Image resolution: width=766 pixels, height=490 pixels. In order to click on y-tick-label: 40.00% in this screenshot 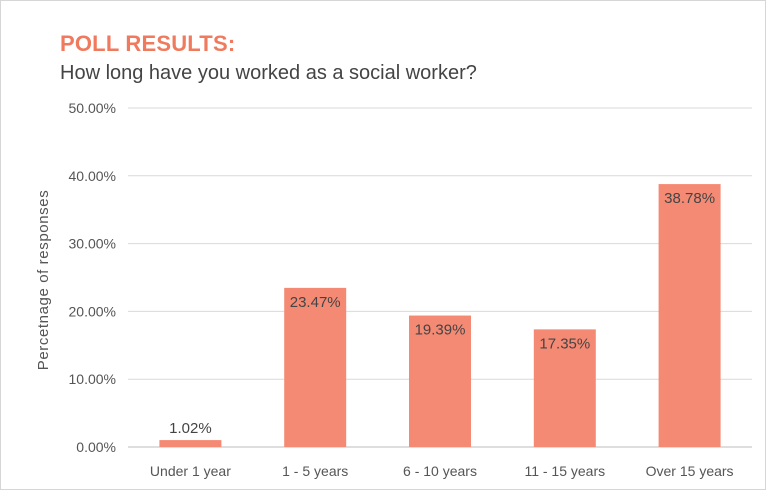, I will do `click(92, 176)`.